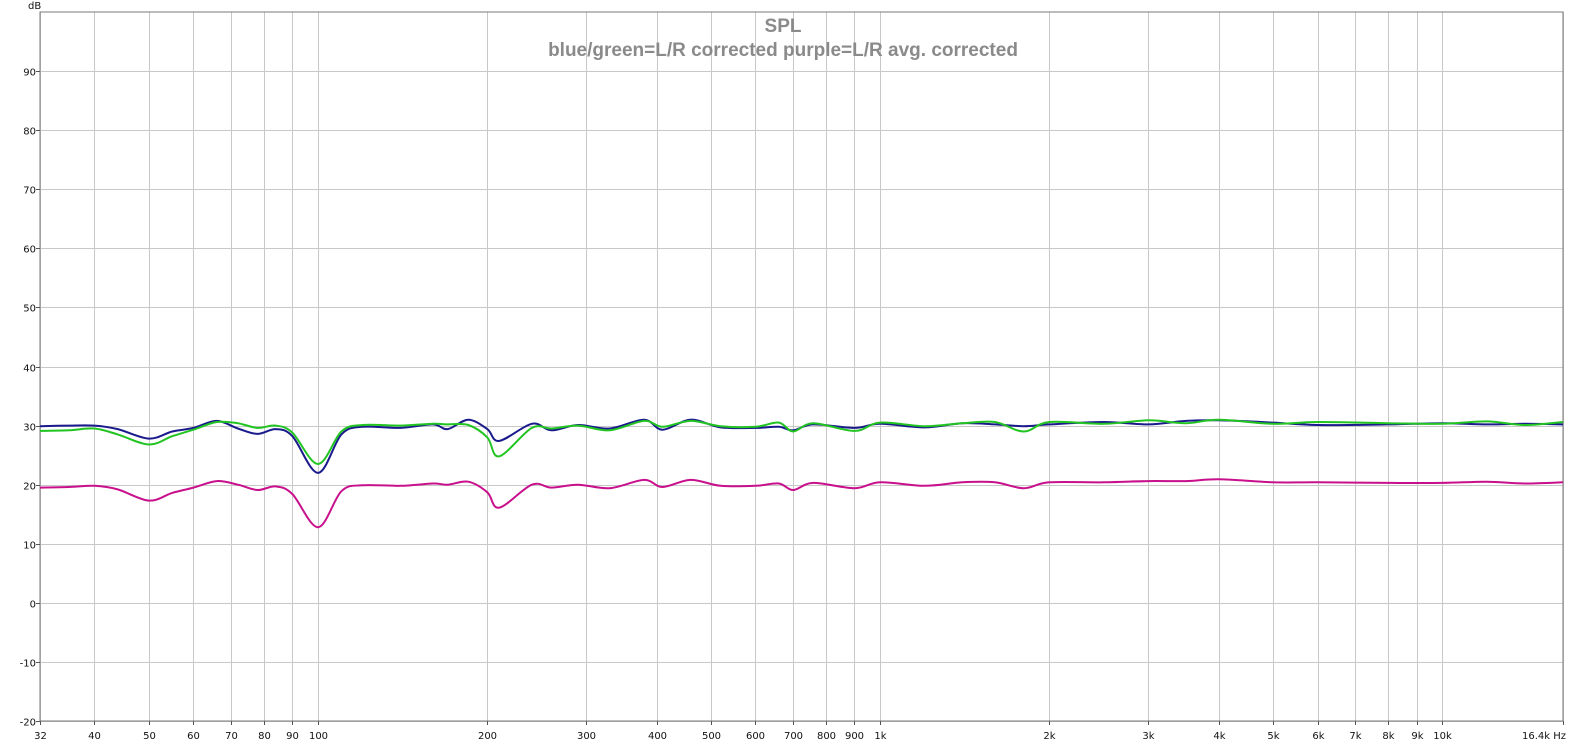  Describe the element at coordinates (880, 736) in the screenshot. I see `x-tick-label: 1k` at that location.